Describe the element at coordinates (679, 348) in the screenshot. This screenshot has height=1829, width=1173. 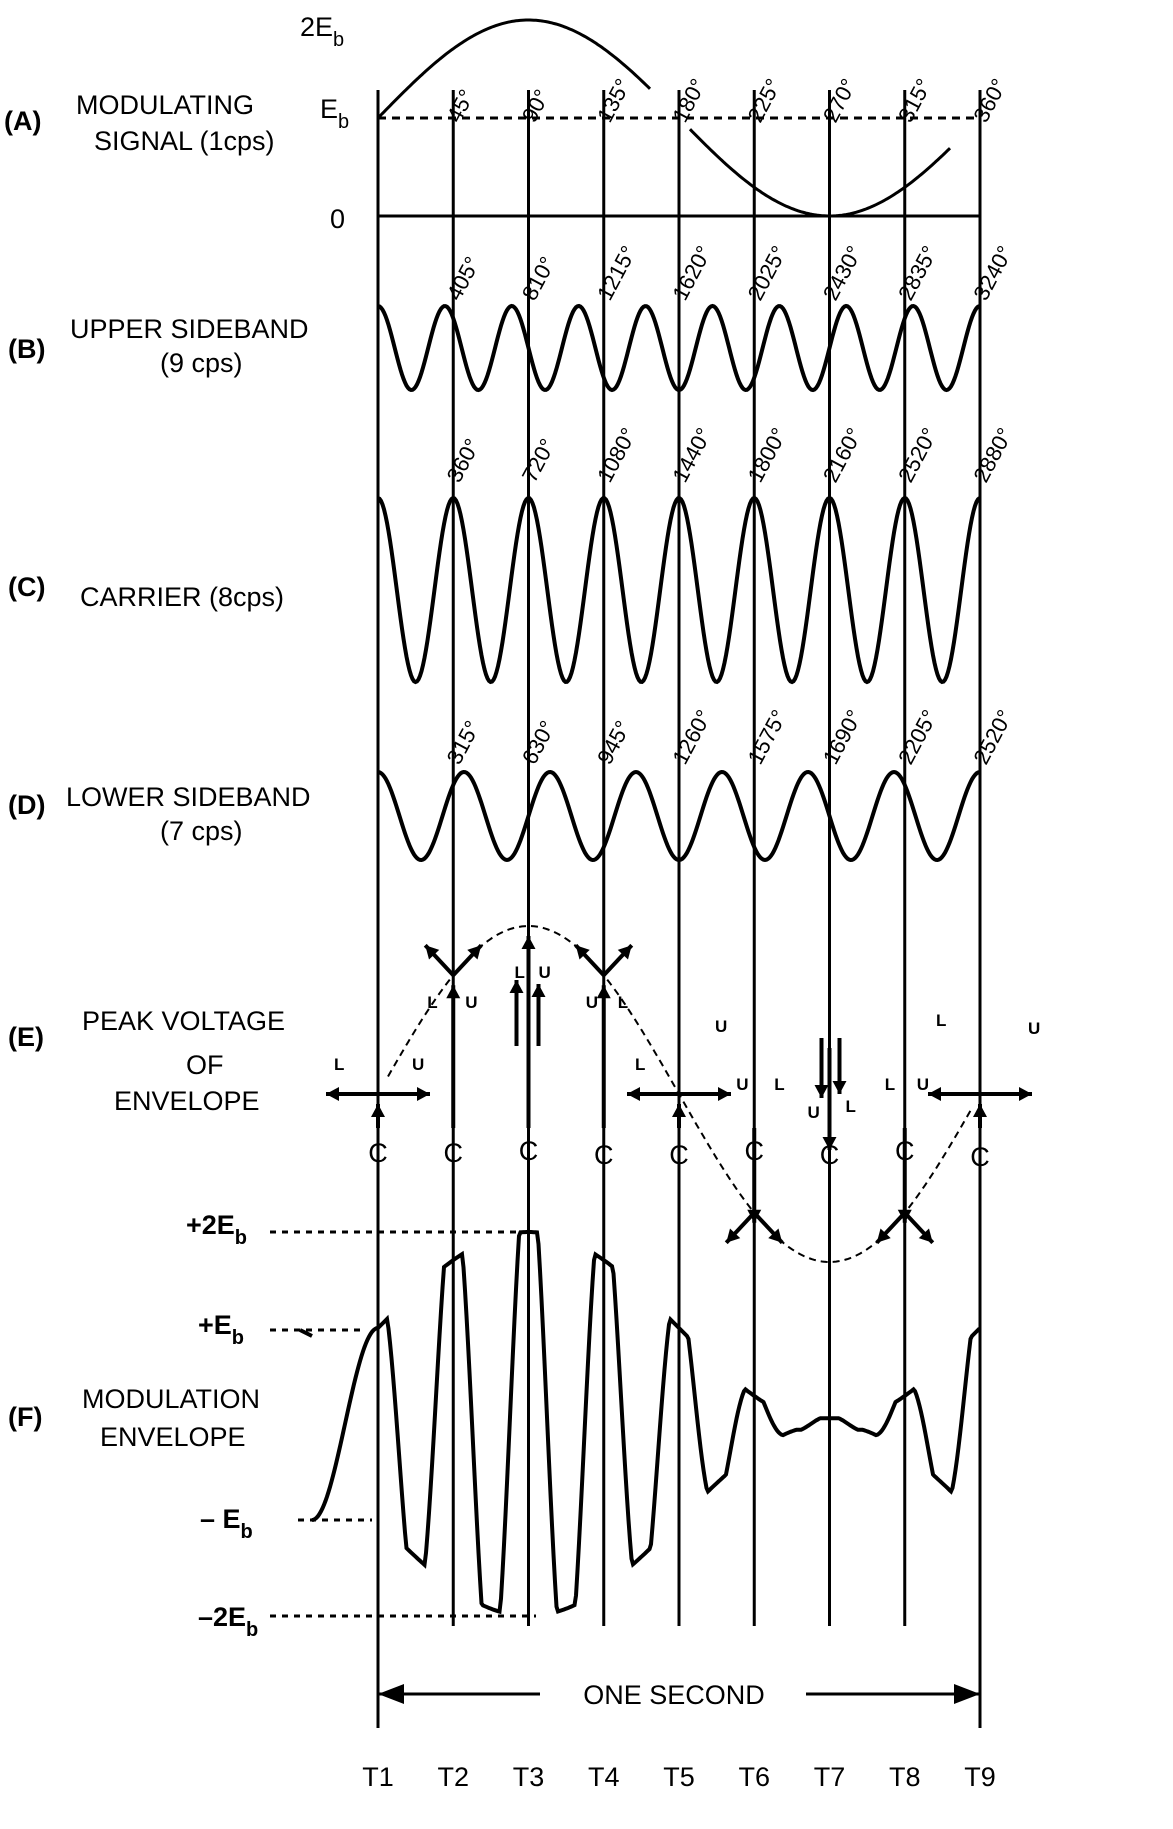
I see `upper-sideband-wave` at that location.